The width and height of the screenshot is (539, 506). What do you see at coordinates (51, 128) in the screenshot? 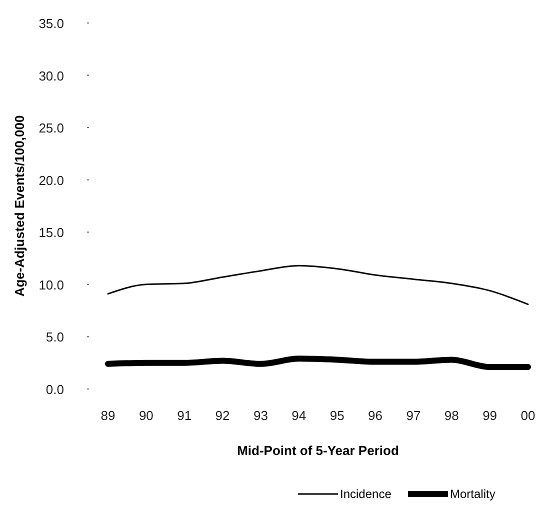
I see `y-tick-label: 25.0` at bounding box center [51, 128].